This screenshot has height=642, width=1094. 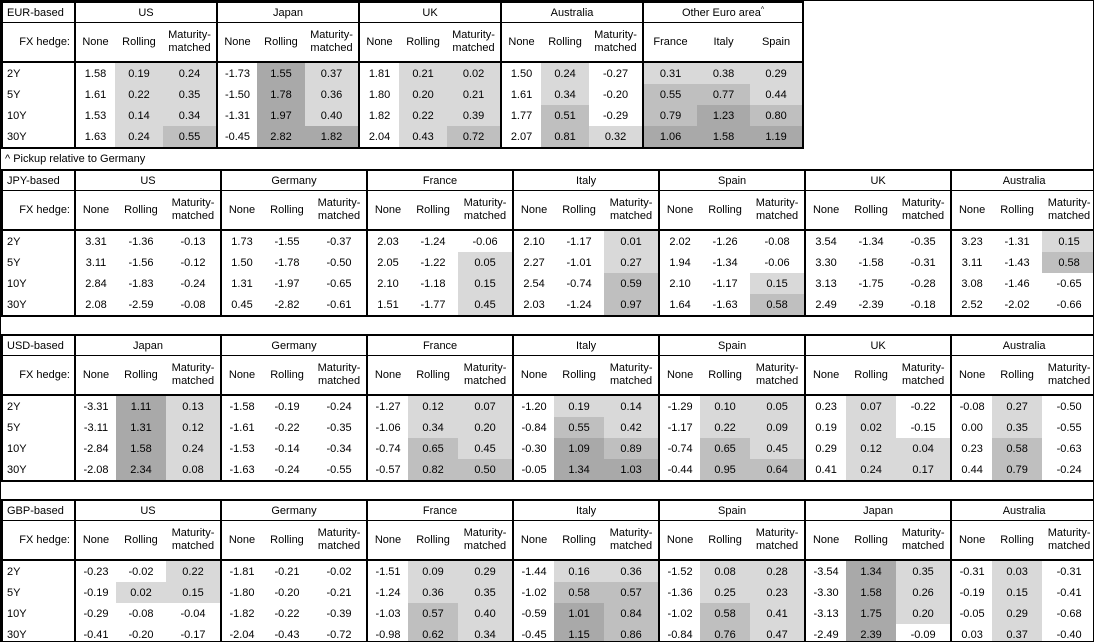 What do you see at coordinates (332, 115) in the screenshot?
I see `value-cell: 0.40` at bounding box center [332, 115].